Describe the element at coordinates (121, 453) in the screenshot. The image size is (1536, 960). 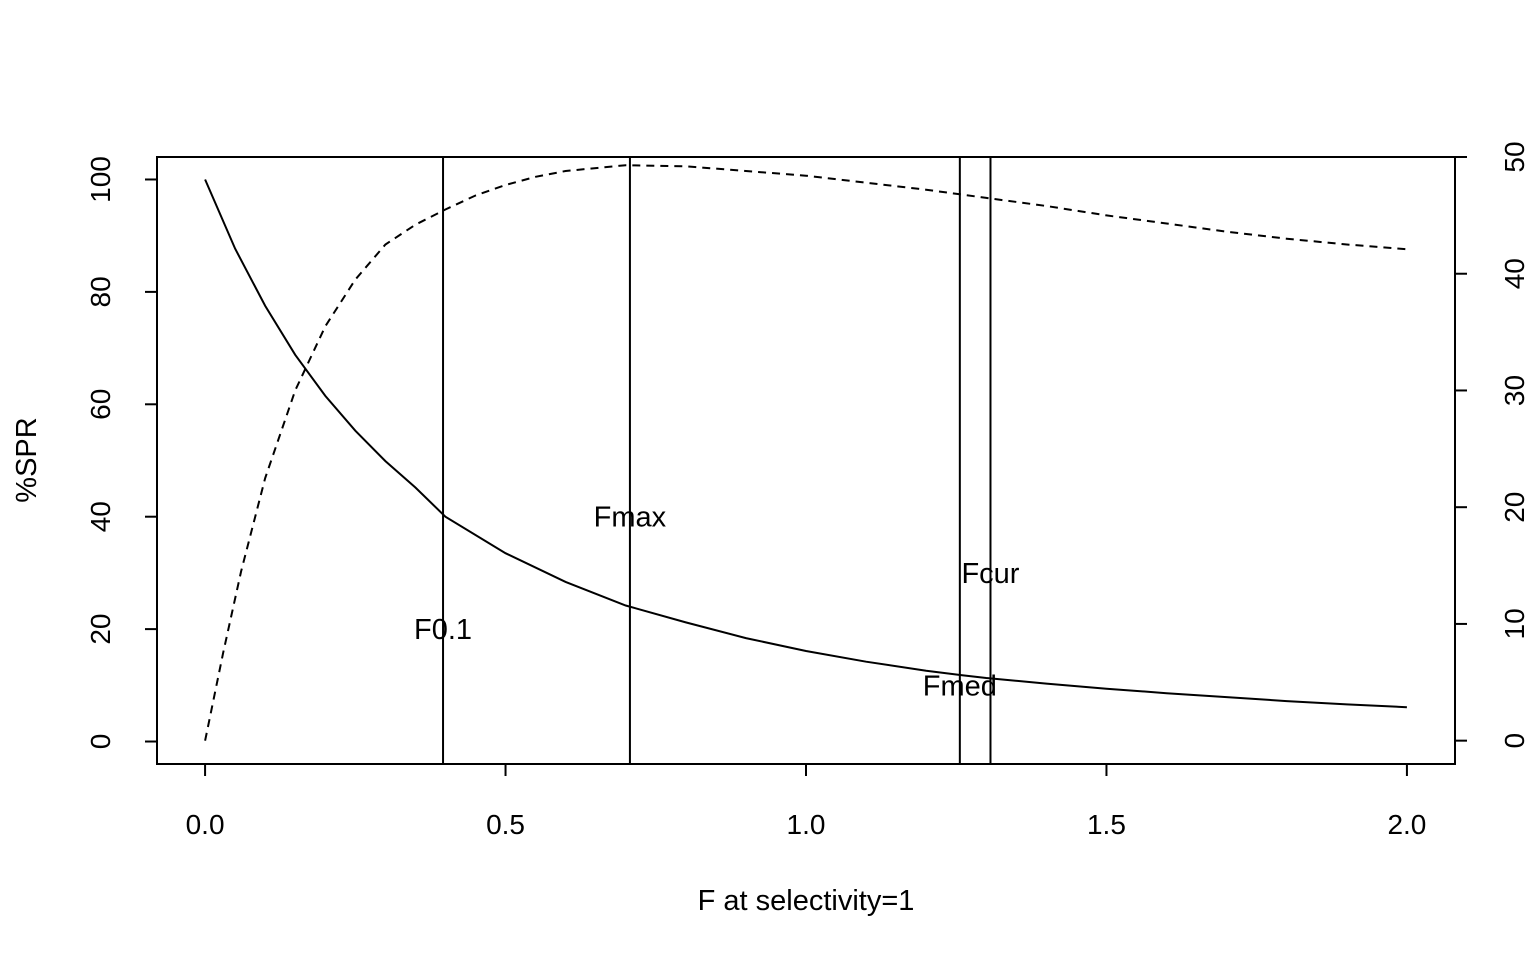
I see `y-axis-left: 0 20 40 60 80 100` at that location.